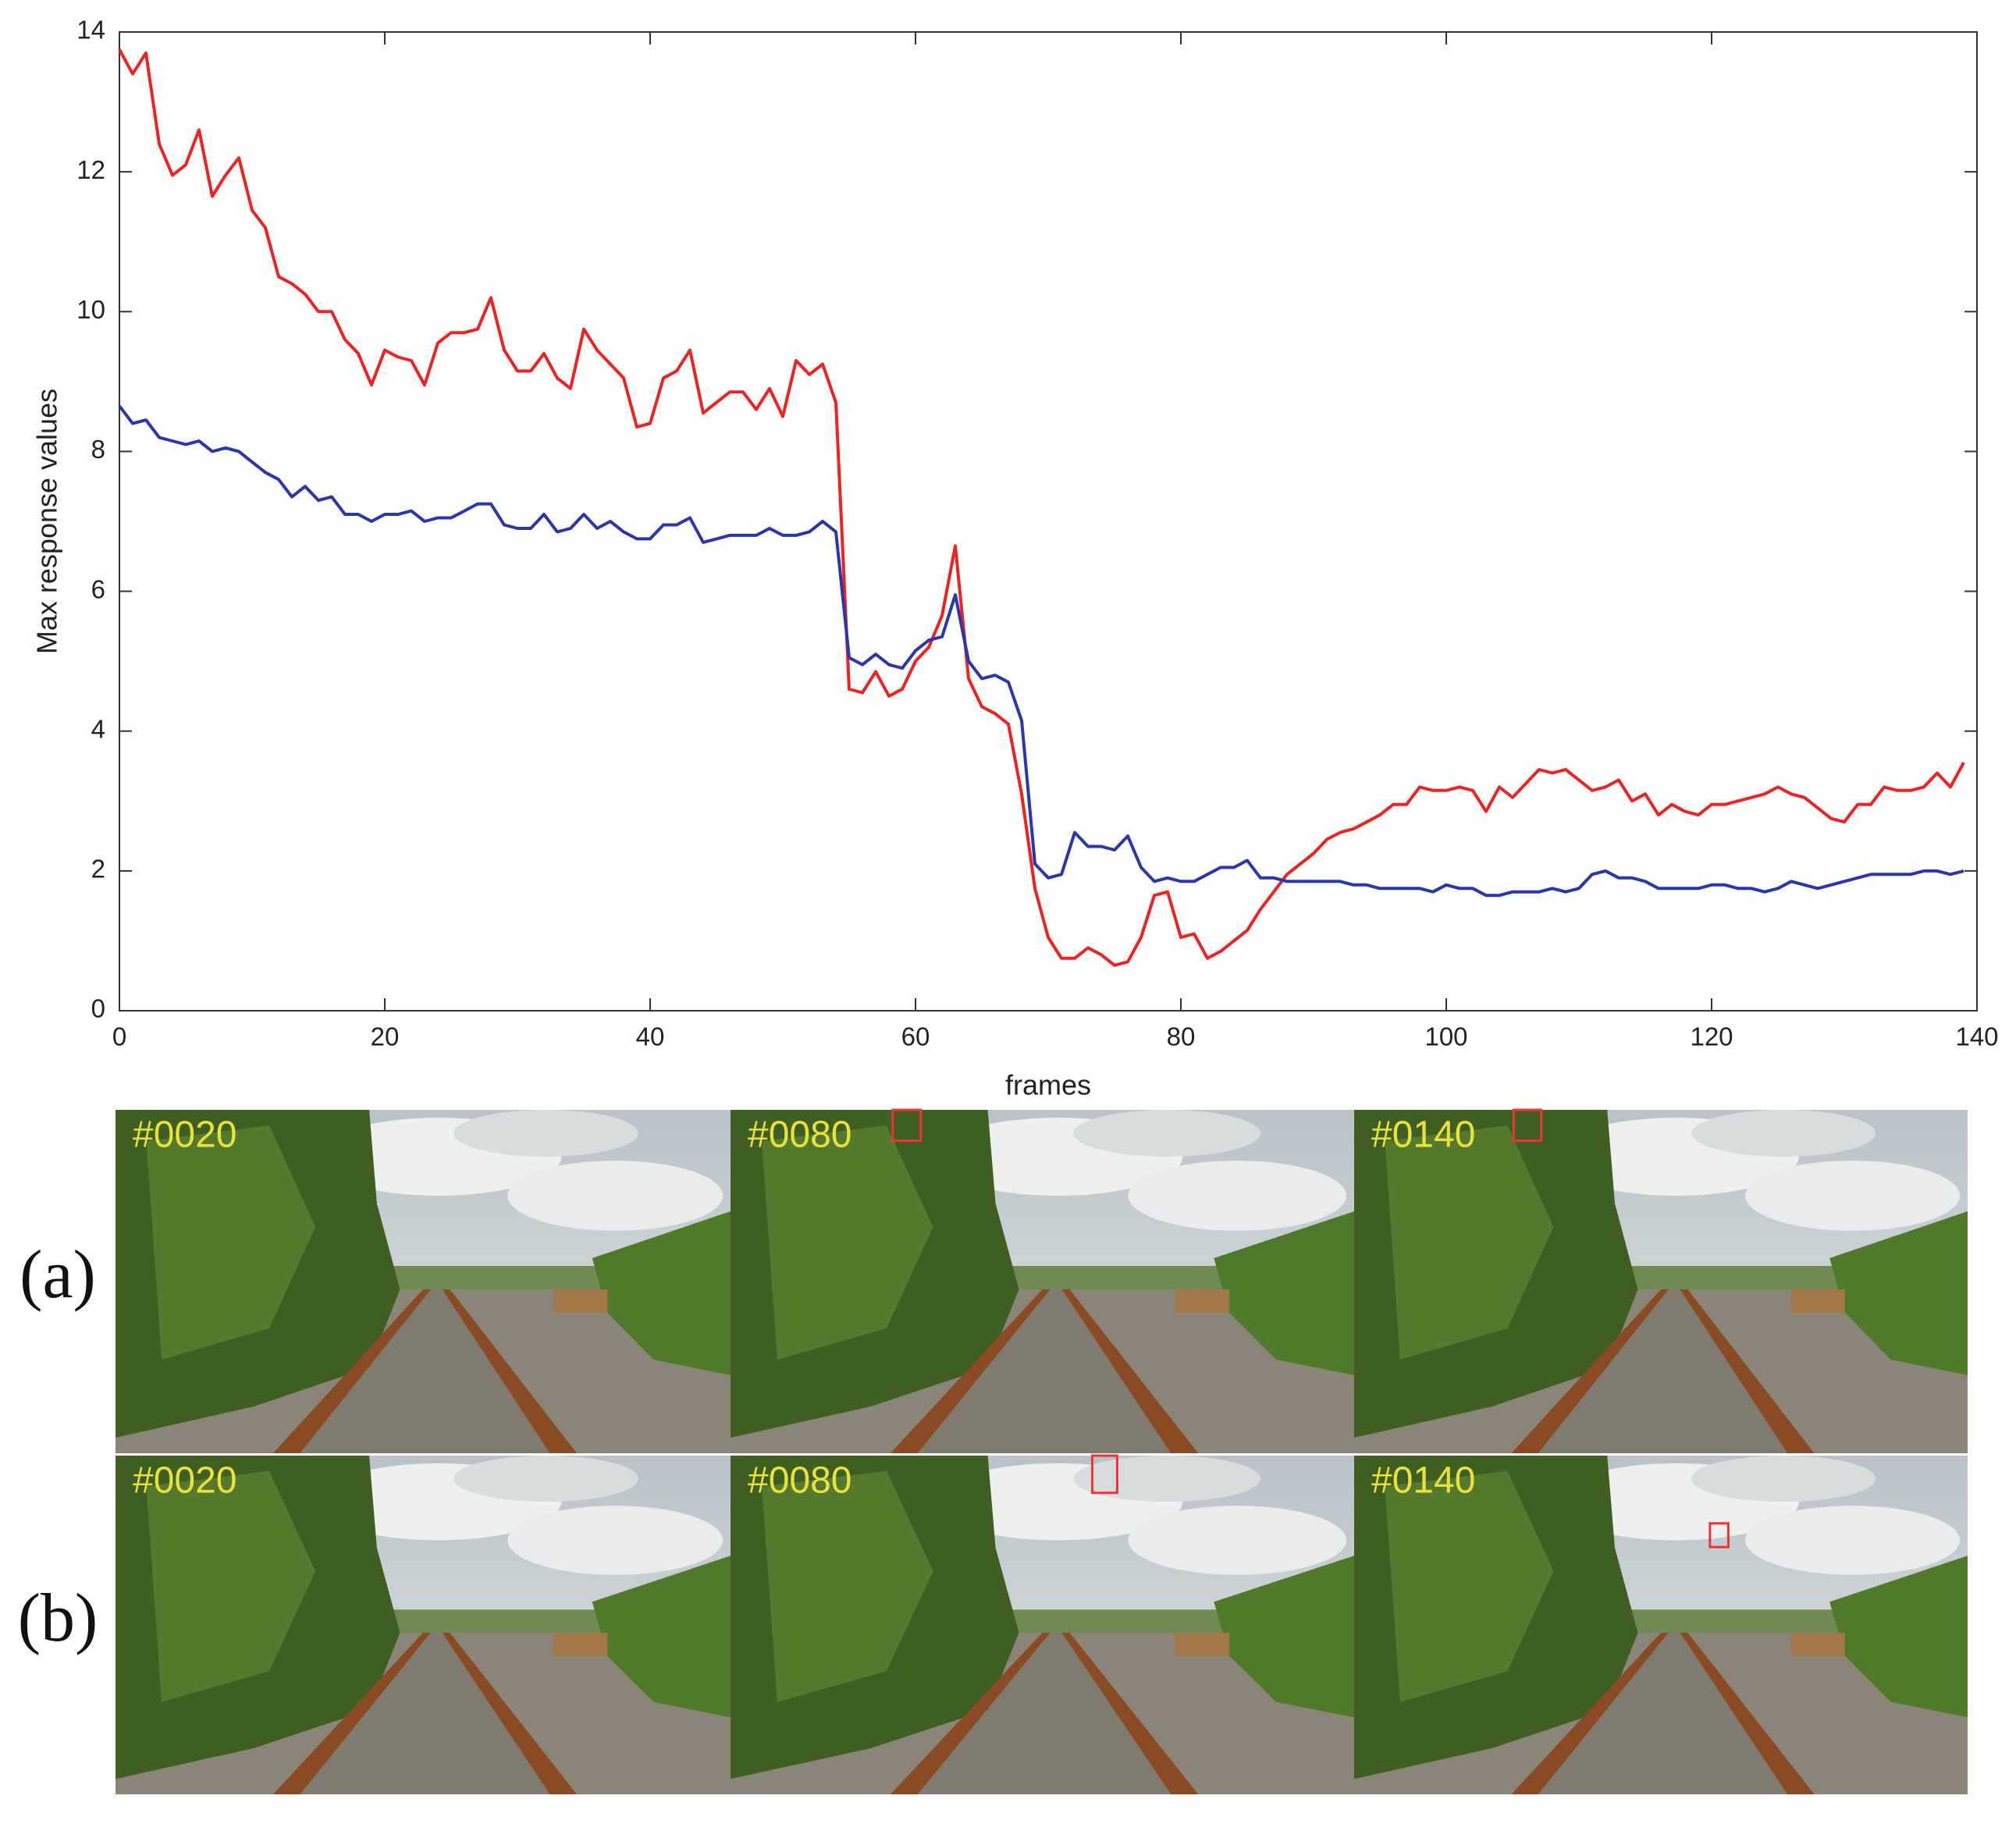 Image resolution: width=2016 pixels, height=1824 pixels. Describe the element at coordinates (1181, 1036) in the screenshot. I see `x-tick-label: 80` at that location.